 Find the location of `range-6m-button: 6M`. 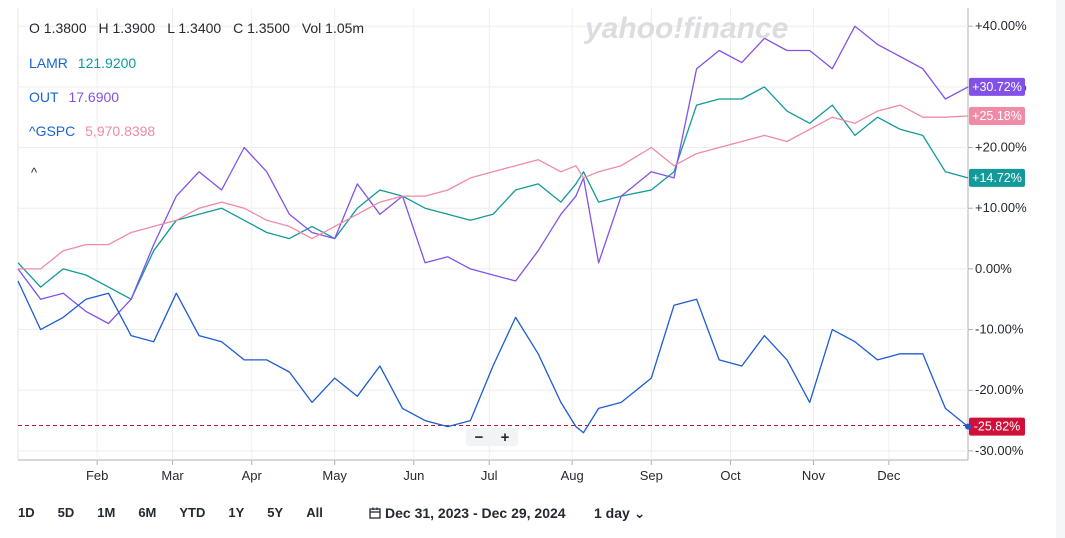

range-6m-button: 6M is located at coordinates (147, 512).